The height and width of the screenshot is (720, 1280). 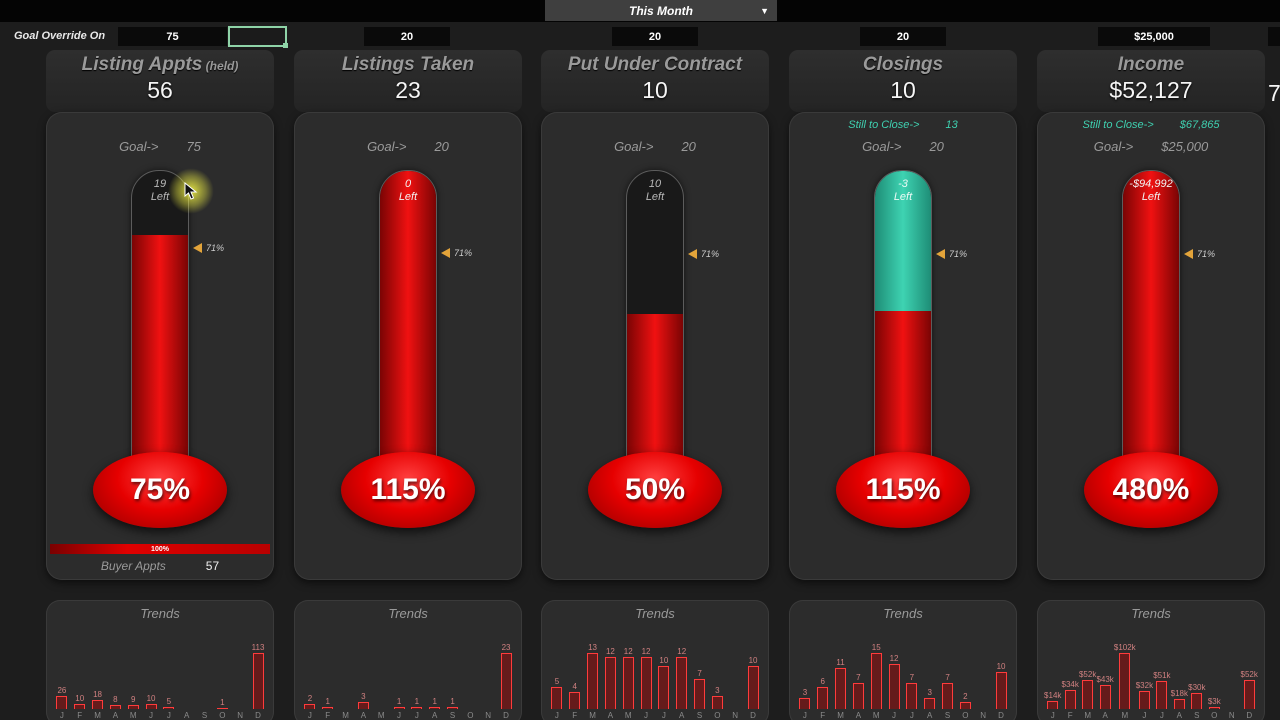 What do you see at coordinates (1231, 715) in the screenshot?
I see `trend-month-label: N` at bounding box center [1231, 715].